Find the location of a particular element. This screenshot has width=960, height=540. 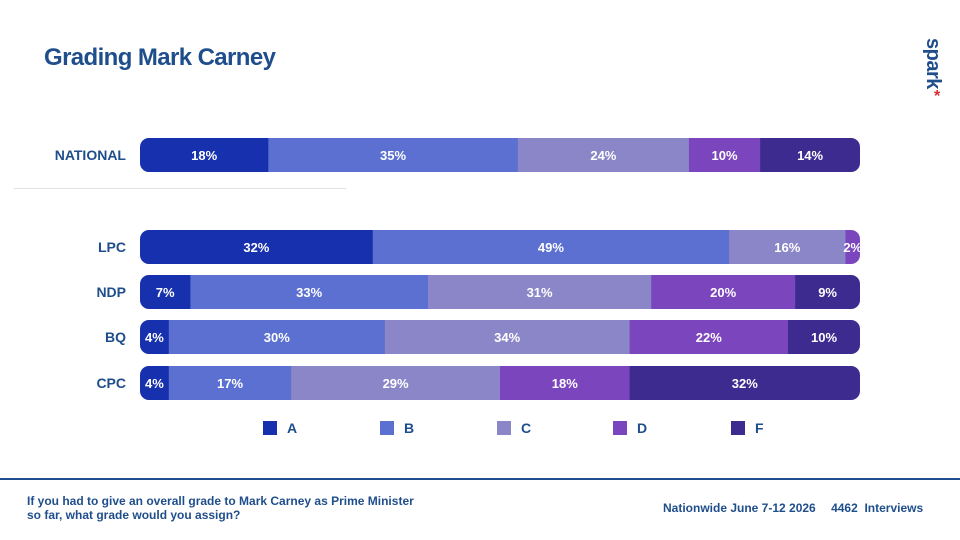

data-label-national-d: 10% is located at coordinates (725, 155).